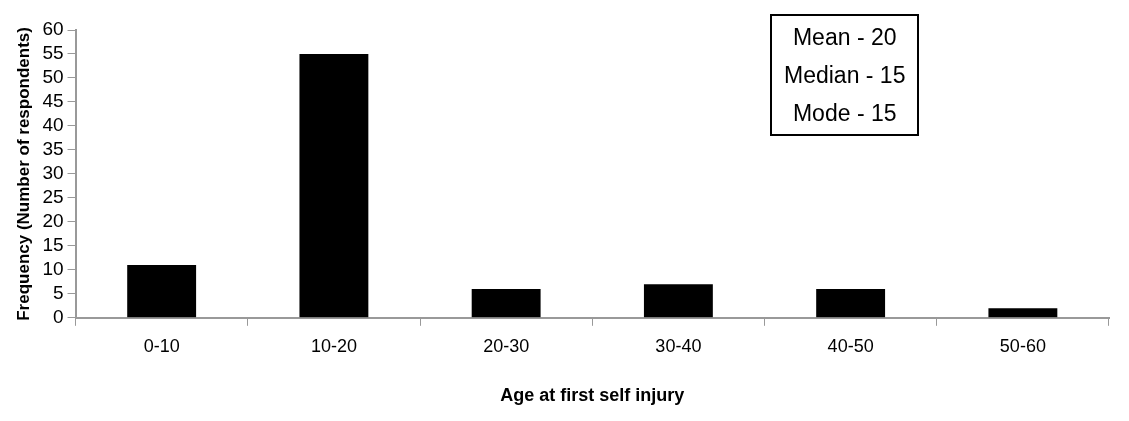 The image size is (1129, 421). Describe the element at coordinates (58, 293) in the screenshot. I see `y-tick-label: 5` at that location.